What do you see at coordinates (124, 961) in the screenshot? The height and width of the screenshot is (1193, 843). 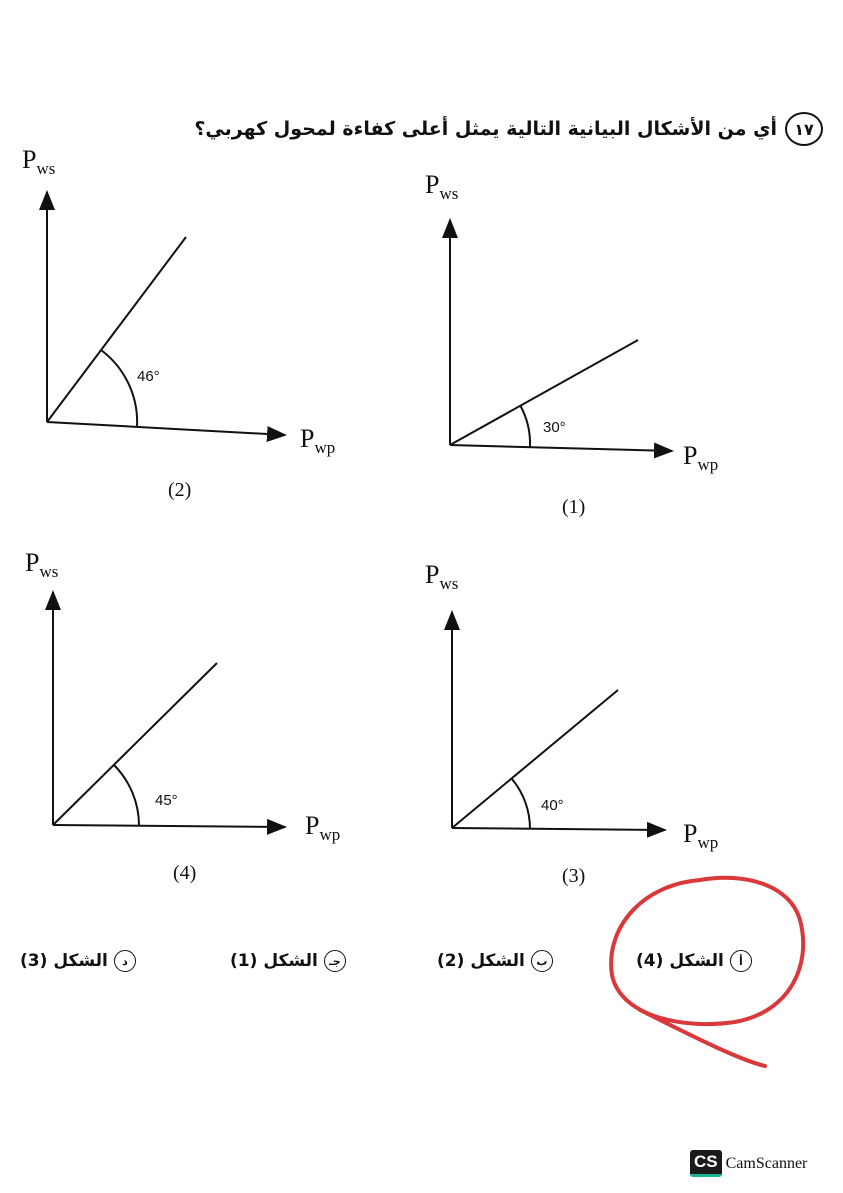 I see `option-letter: د` at bounding box center [124, 961].